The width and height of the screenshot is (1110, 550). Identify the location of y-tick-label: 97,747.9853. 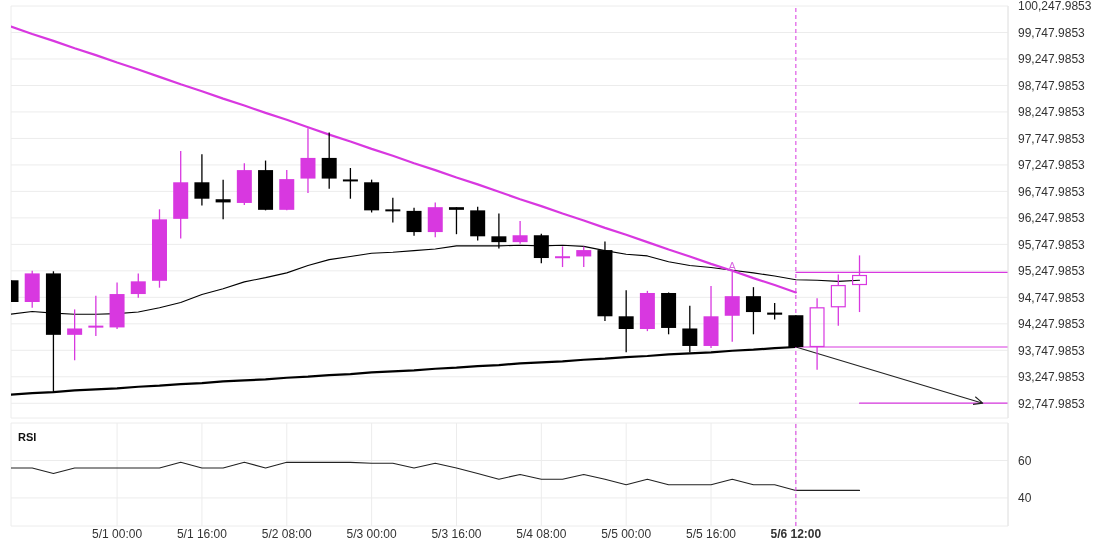
(1052, 138).